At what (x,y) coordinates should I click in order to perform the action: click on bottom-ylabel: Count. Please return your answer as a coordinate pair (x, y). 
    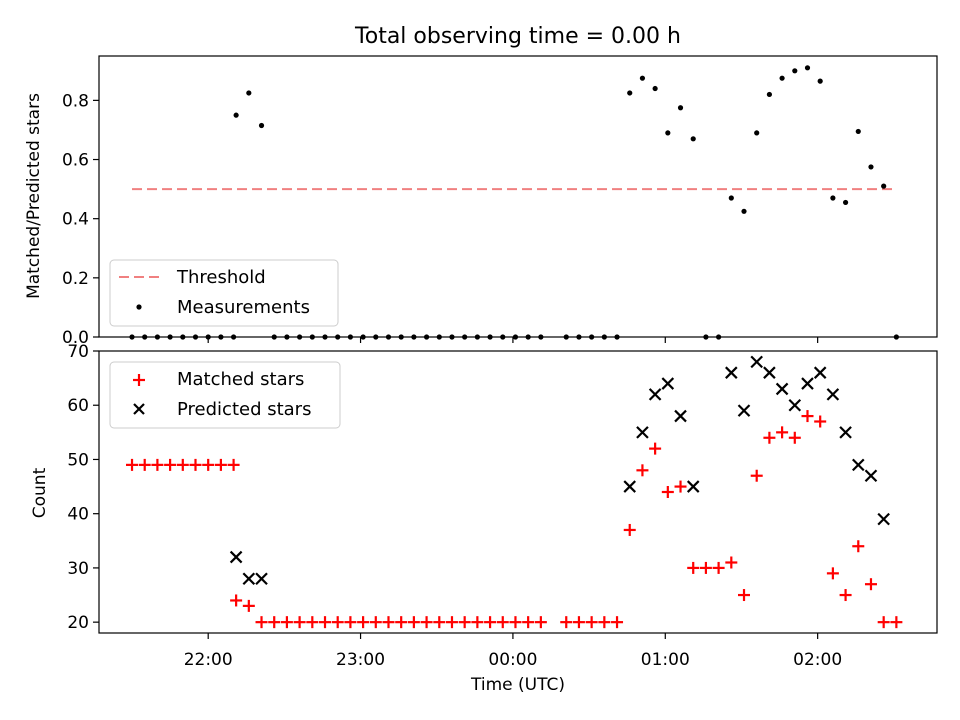
    Looking at the image, I should click on (40, 492).